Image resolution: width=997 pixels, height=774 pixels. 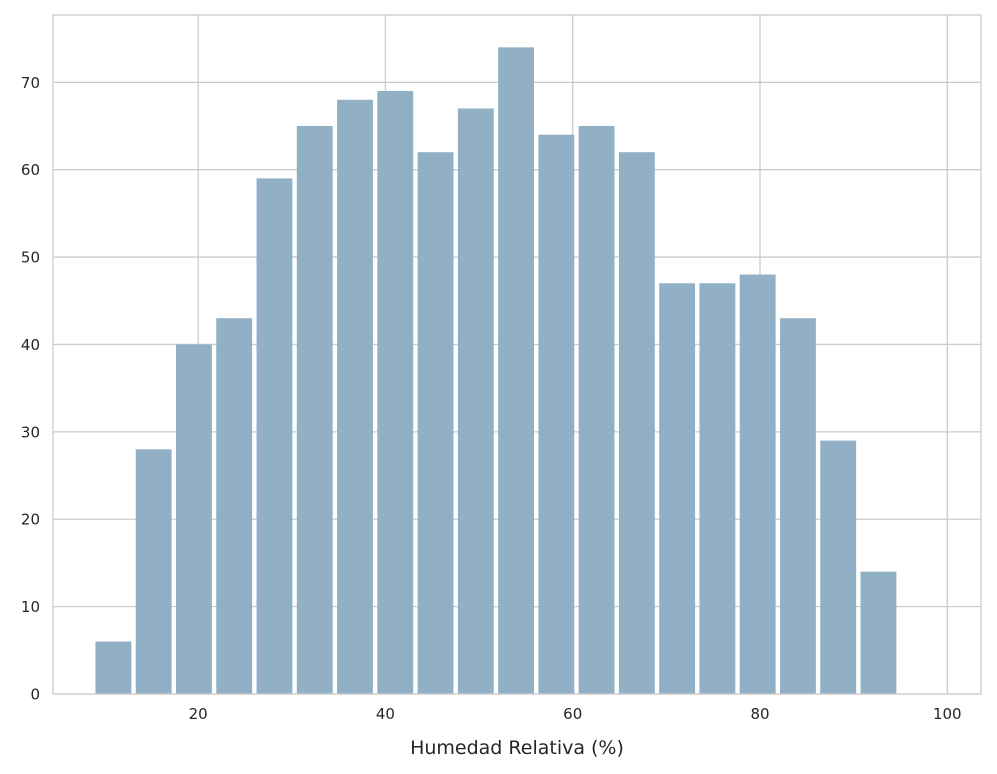 What do you see at coordinates (30, 432) in the screenshot?
I see `y-tick-label: 30` at bounding box center [30, 432].